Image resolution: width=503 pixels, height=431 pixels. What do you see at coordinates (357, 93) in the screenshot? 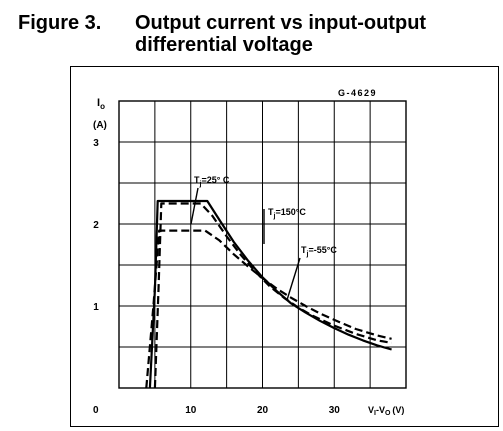
I see `chart-code: G-4629` at bounding box center [357, 93].